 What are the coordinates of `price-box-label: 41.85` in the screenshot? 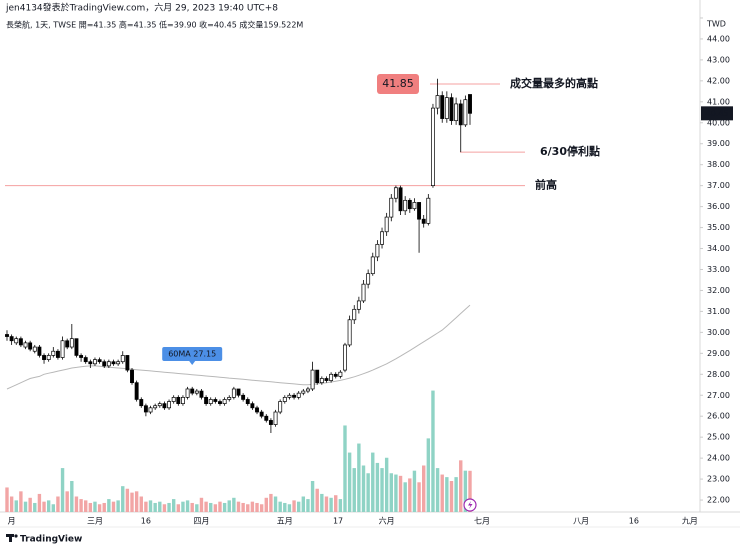 It's located at (398, 83).